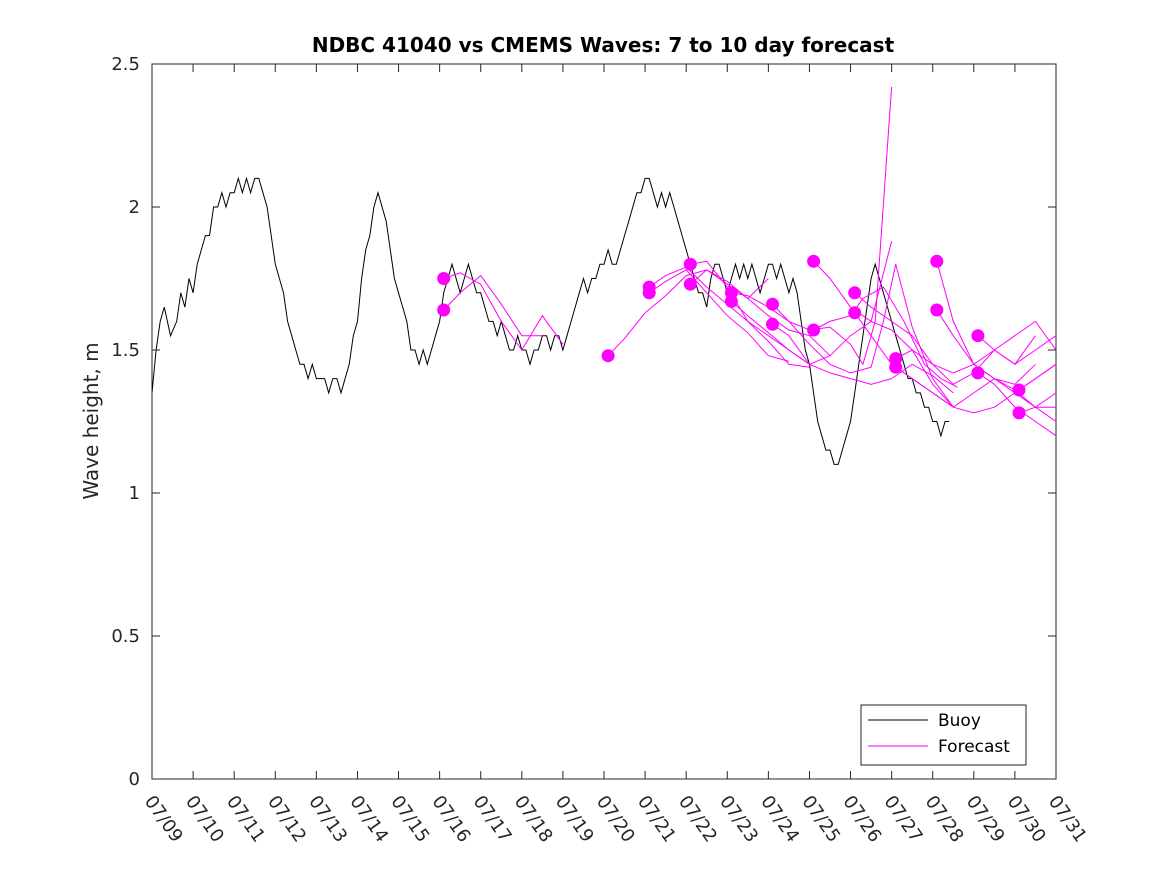 The image size is (1167, 875). Describe the element at coordinates (245, 819) in the screenshot. I see `x-tick-label: 07/11` at that location.